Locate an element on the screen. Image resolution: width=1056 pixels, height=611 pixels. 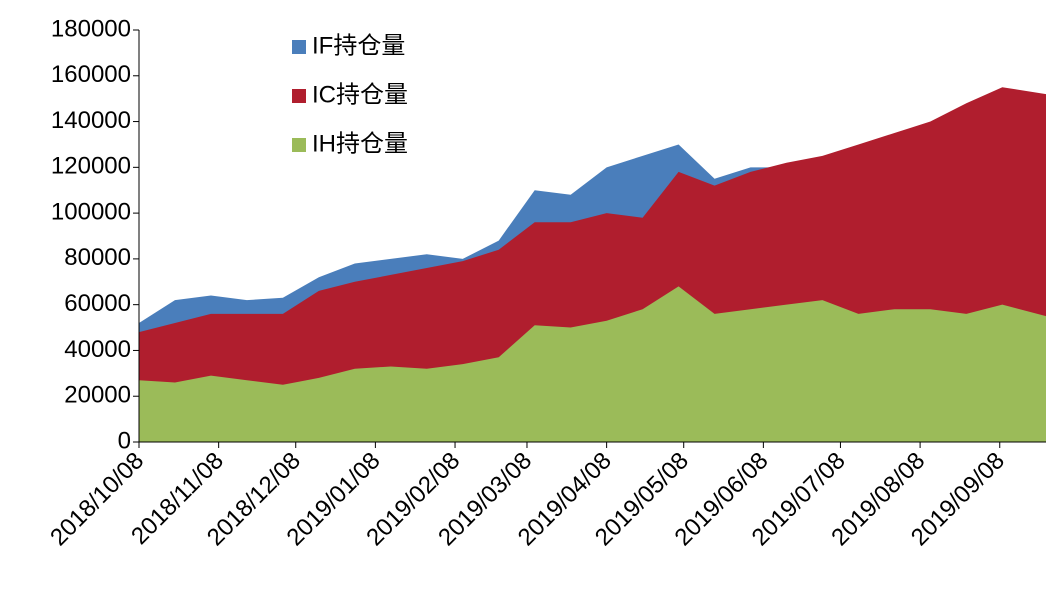
legend-label: IF持仓量 is located at coordinates (358, 45).